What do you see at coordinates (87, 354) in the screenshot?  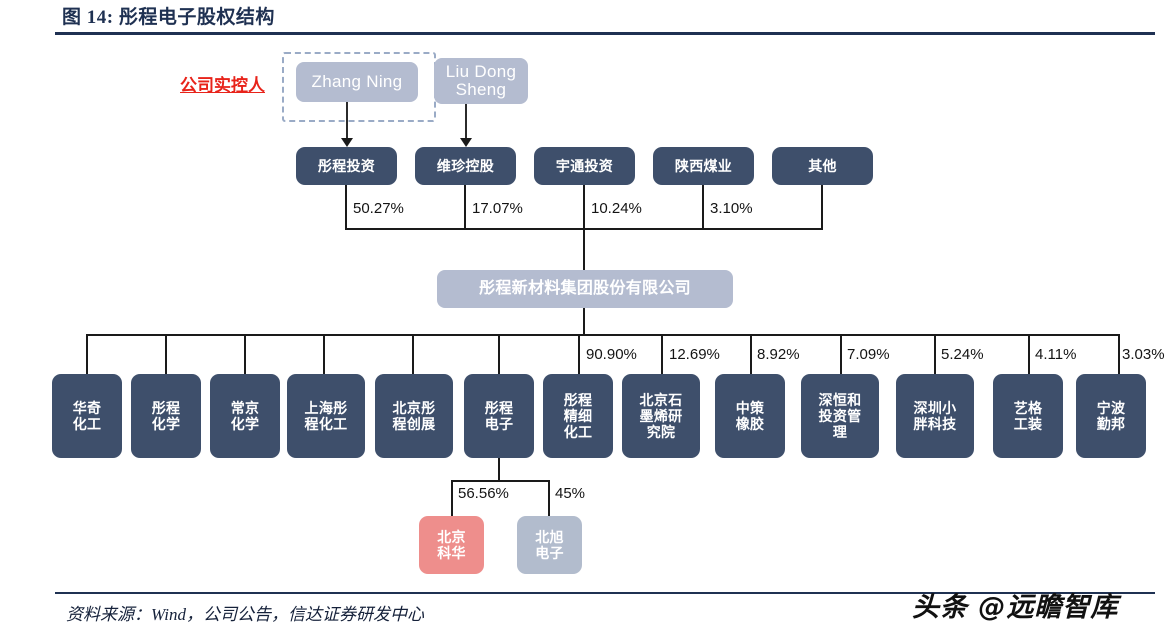 I see `connector-subsidiary-1-drop` at bounding box center [87, 354].